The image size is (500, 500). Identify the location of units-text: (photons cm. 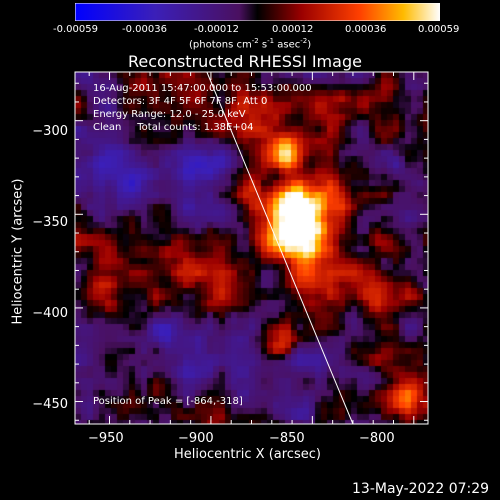
(220, 45).